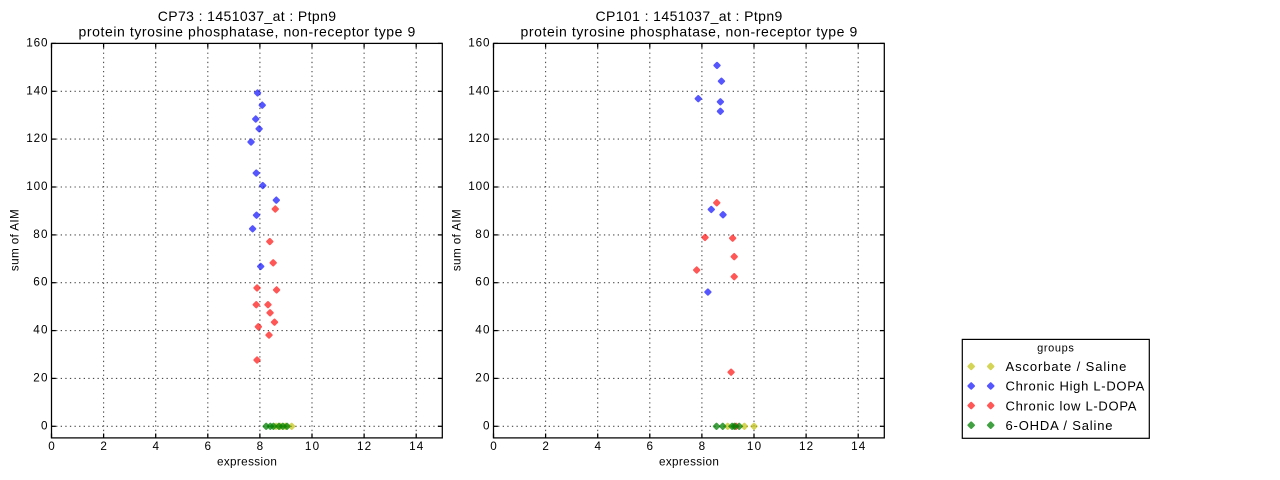  Describe the element at coordinates (1066, 366) in the screenshot. I see `svg-text: Ascorbate / Saline` at that location.